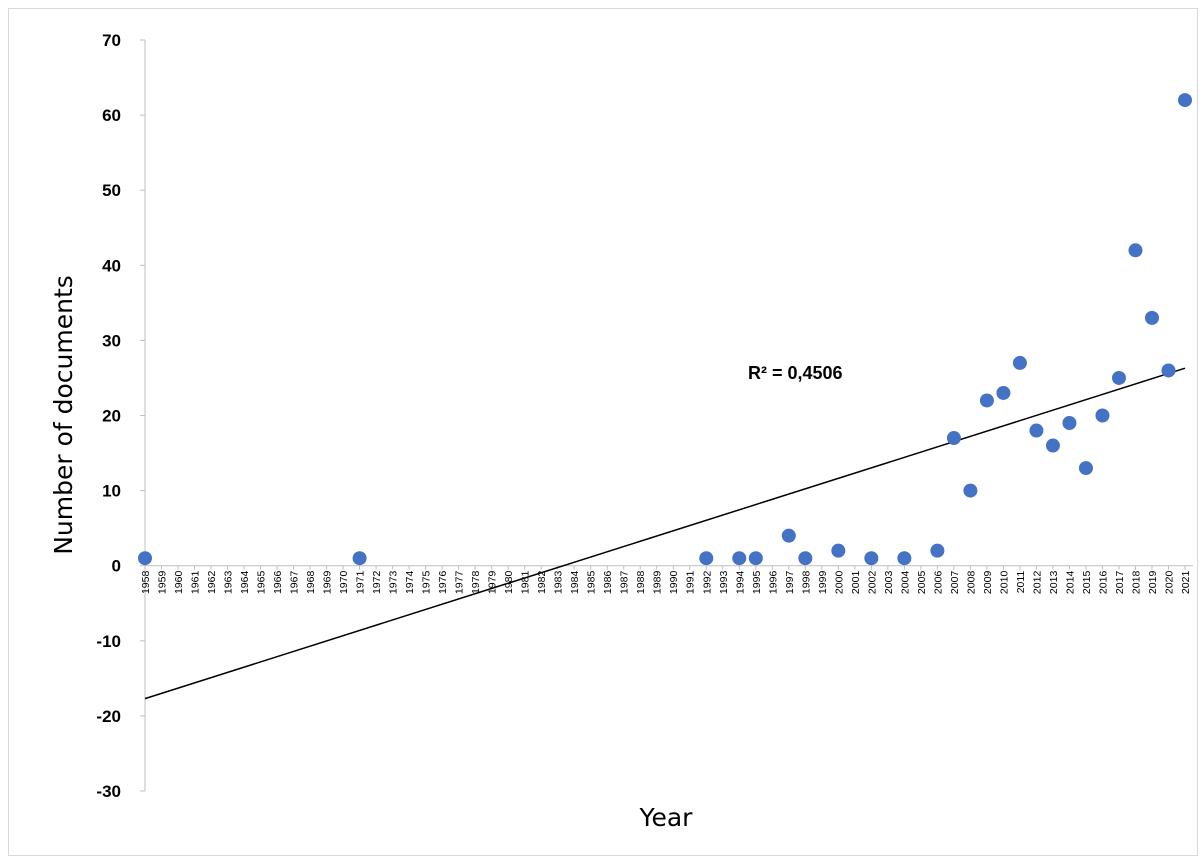 The width and height of the screenshot is (1204, 861). Describe the element at coordinates (806, 583) in the screenshot. I see `x-tick-label: 1998` at that location.